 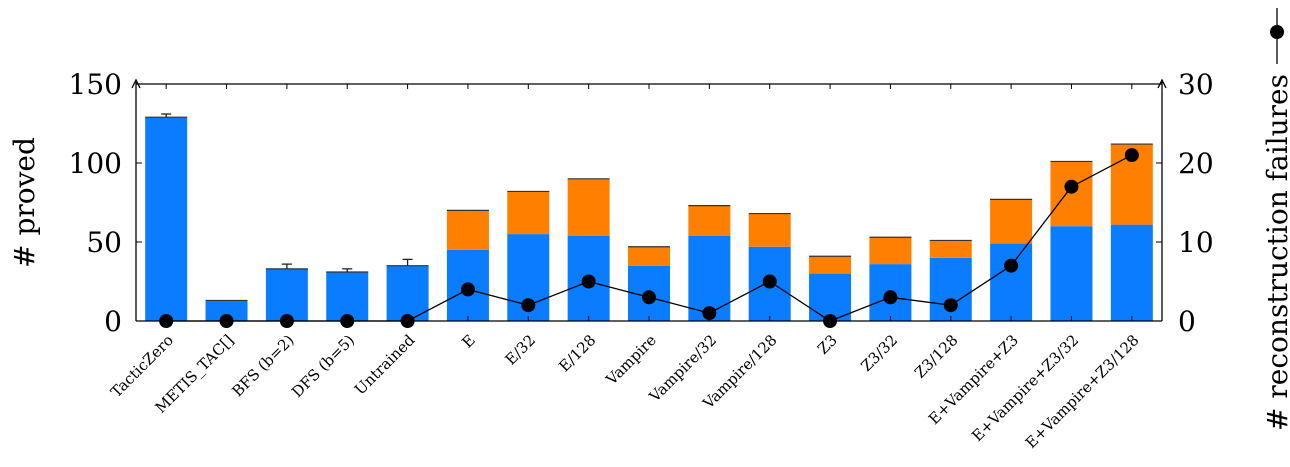 I want to click on category-label: Z3/32, so click(x=879, y=353).